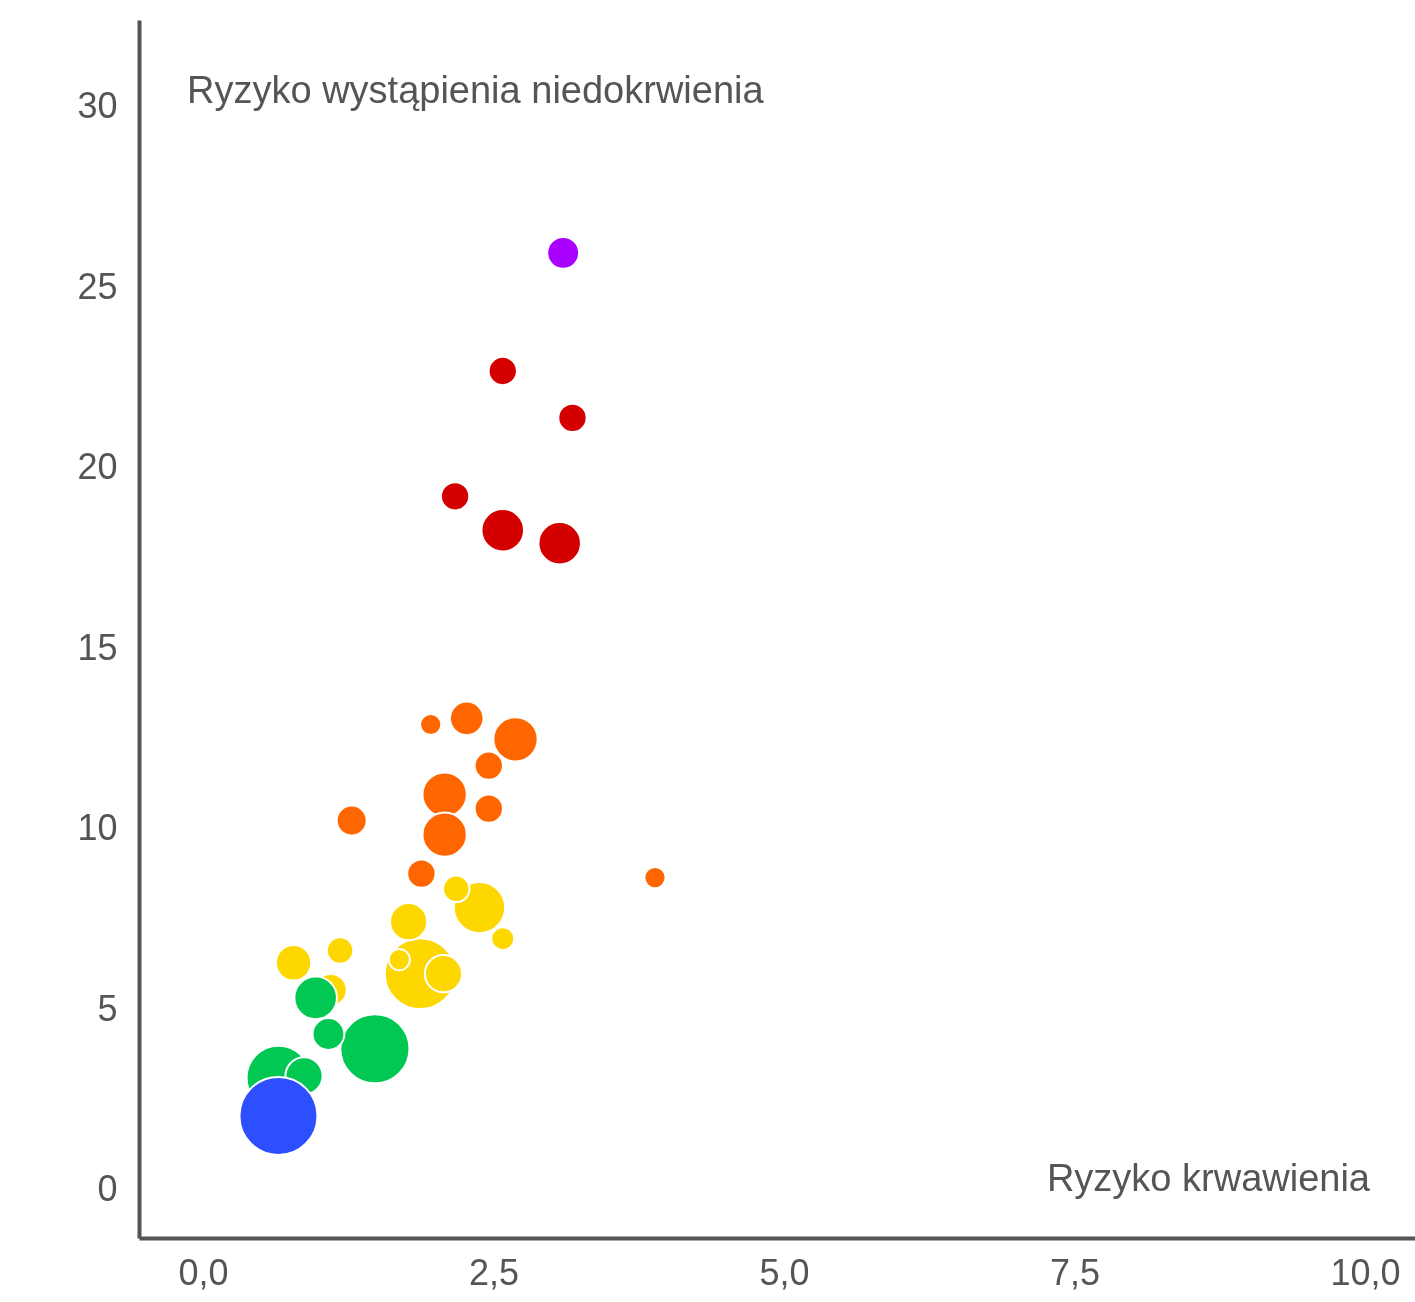 This screenshot has height=1302, width=1415. I want to click on y-tick-label: 20, so click(97, 467).